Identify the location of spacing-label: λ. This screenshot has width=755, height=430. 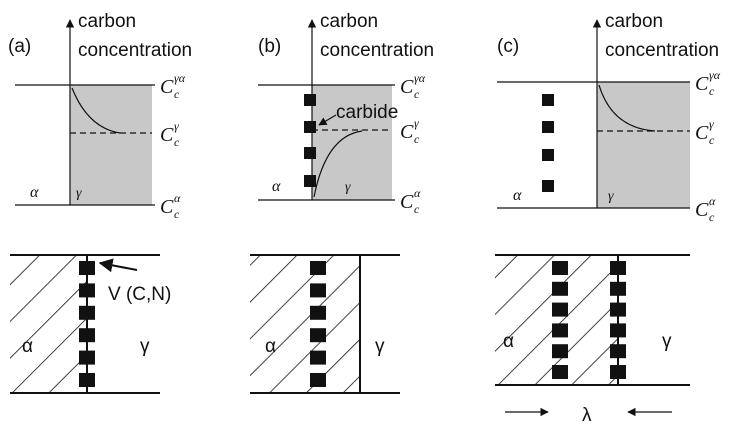
(587, 415).